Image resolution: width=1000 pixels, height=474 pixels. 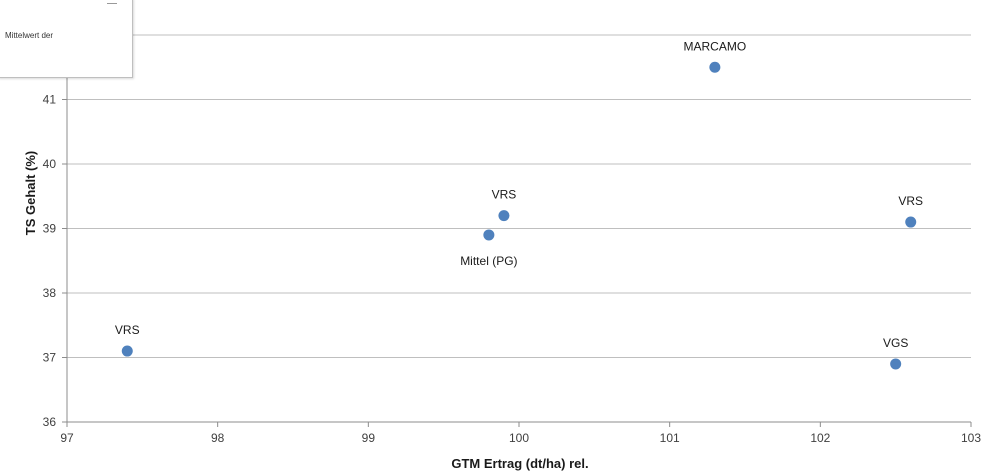 I want to click on y-axis-title: TS Gehalt (%), so click(x=30, y=193).